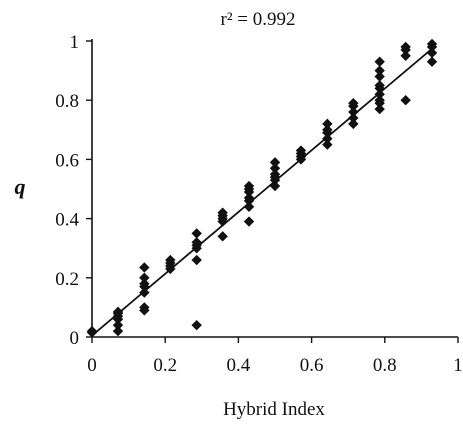 This screenshot has width=463, height=428. I want to click on x-tick-label: 0.2, so click(165, 365).